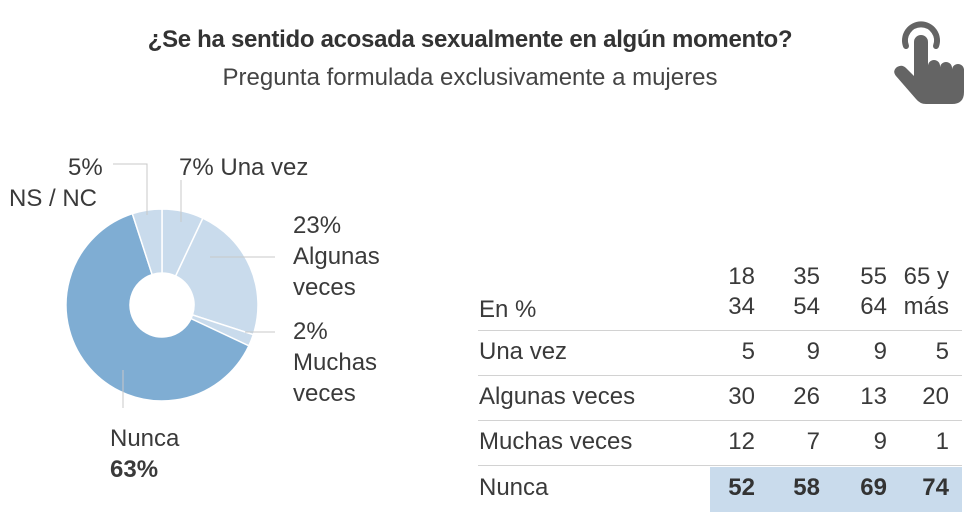 The height and width of the screenshot is (521, 980). I want to click on table-row-label: Algunas veces, so click(557, 396).